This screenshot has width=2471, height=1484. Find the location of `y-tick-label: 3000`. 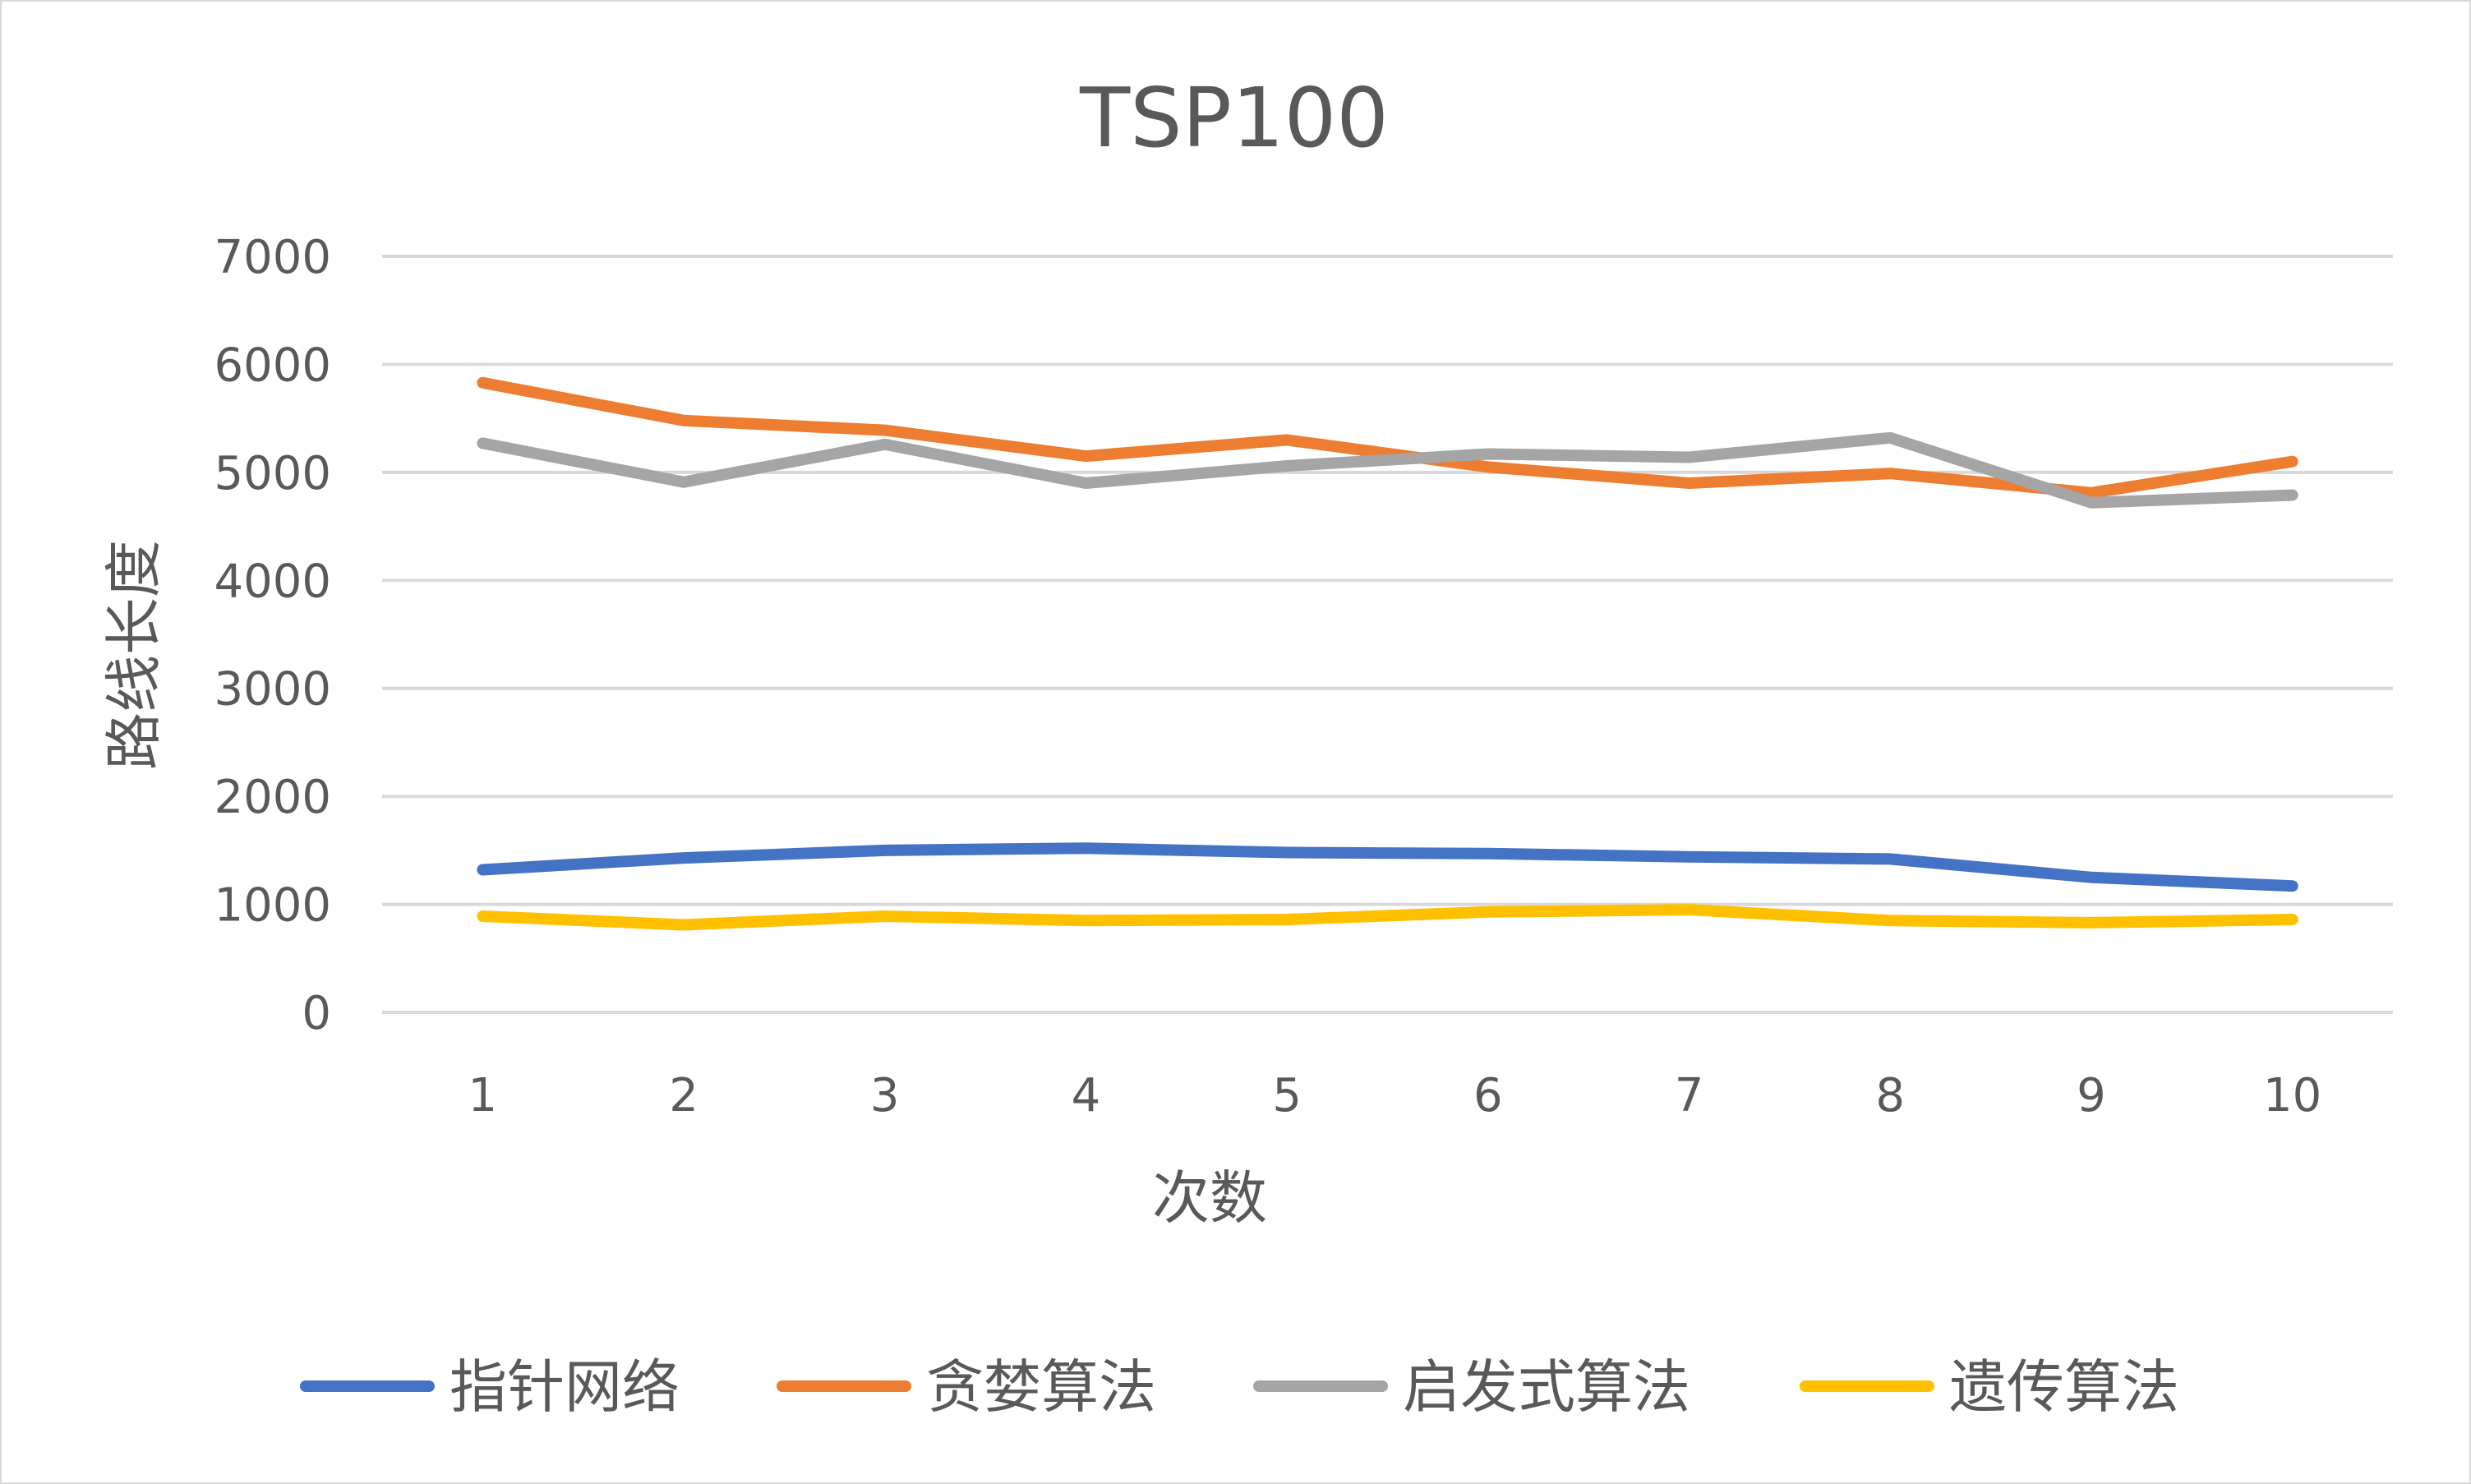

y-tick-label: 3000 is located at coordinates (272, 690).